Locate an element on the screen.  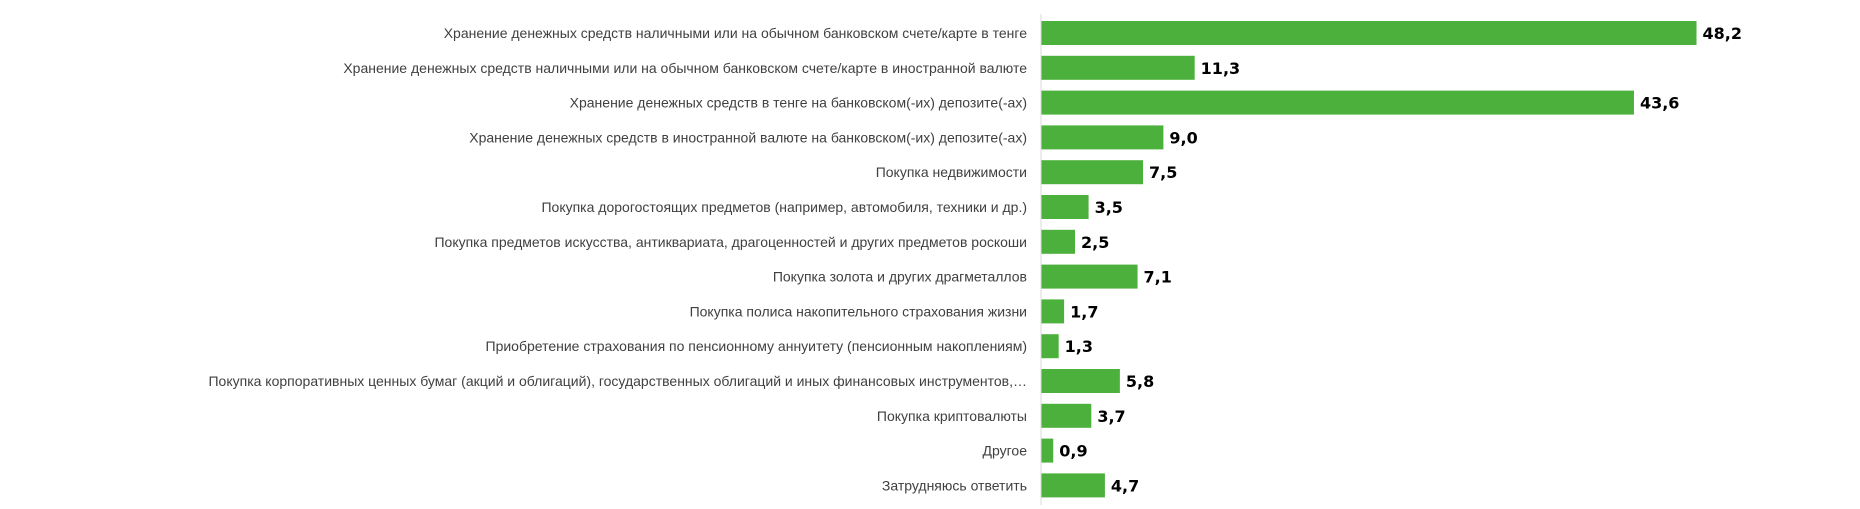
data-label: 48,2 is located at coordinates (1722, 33).